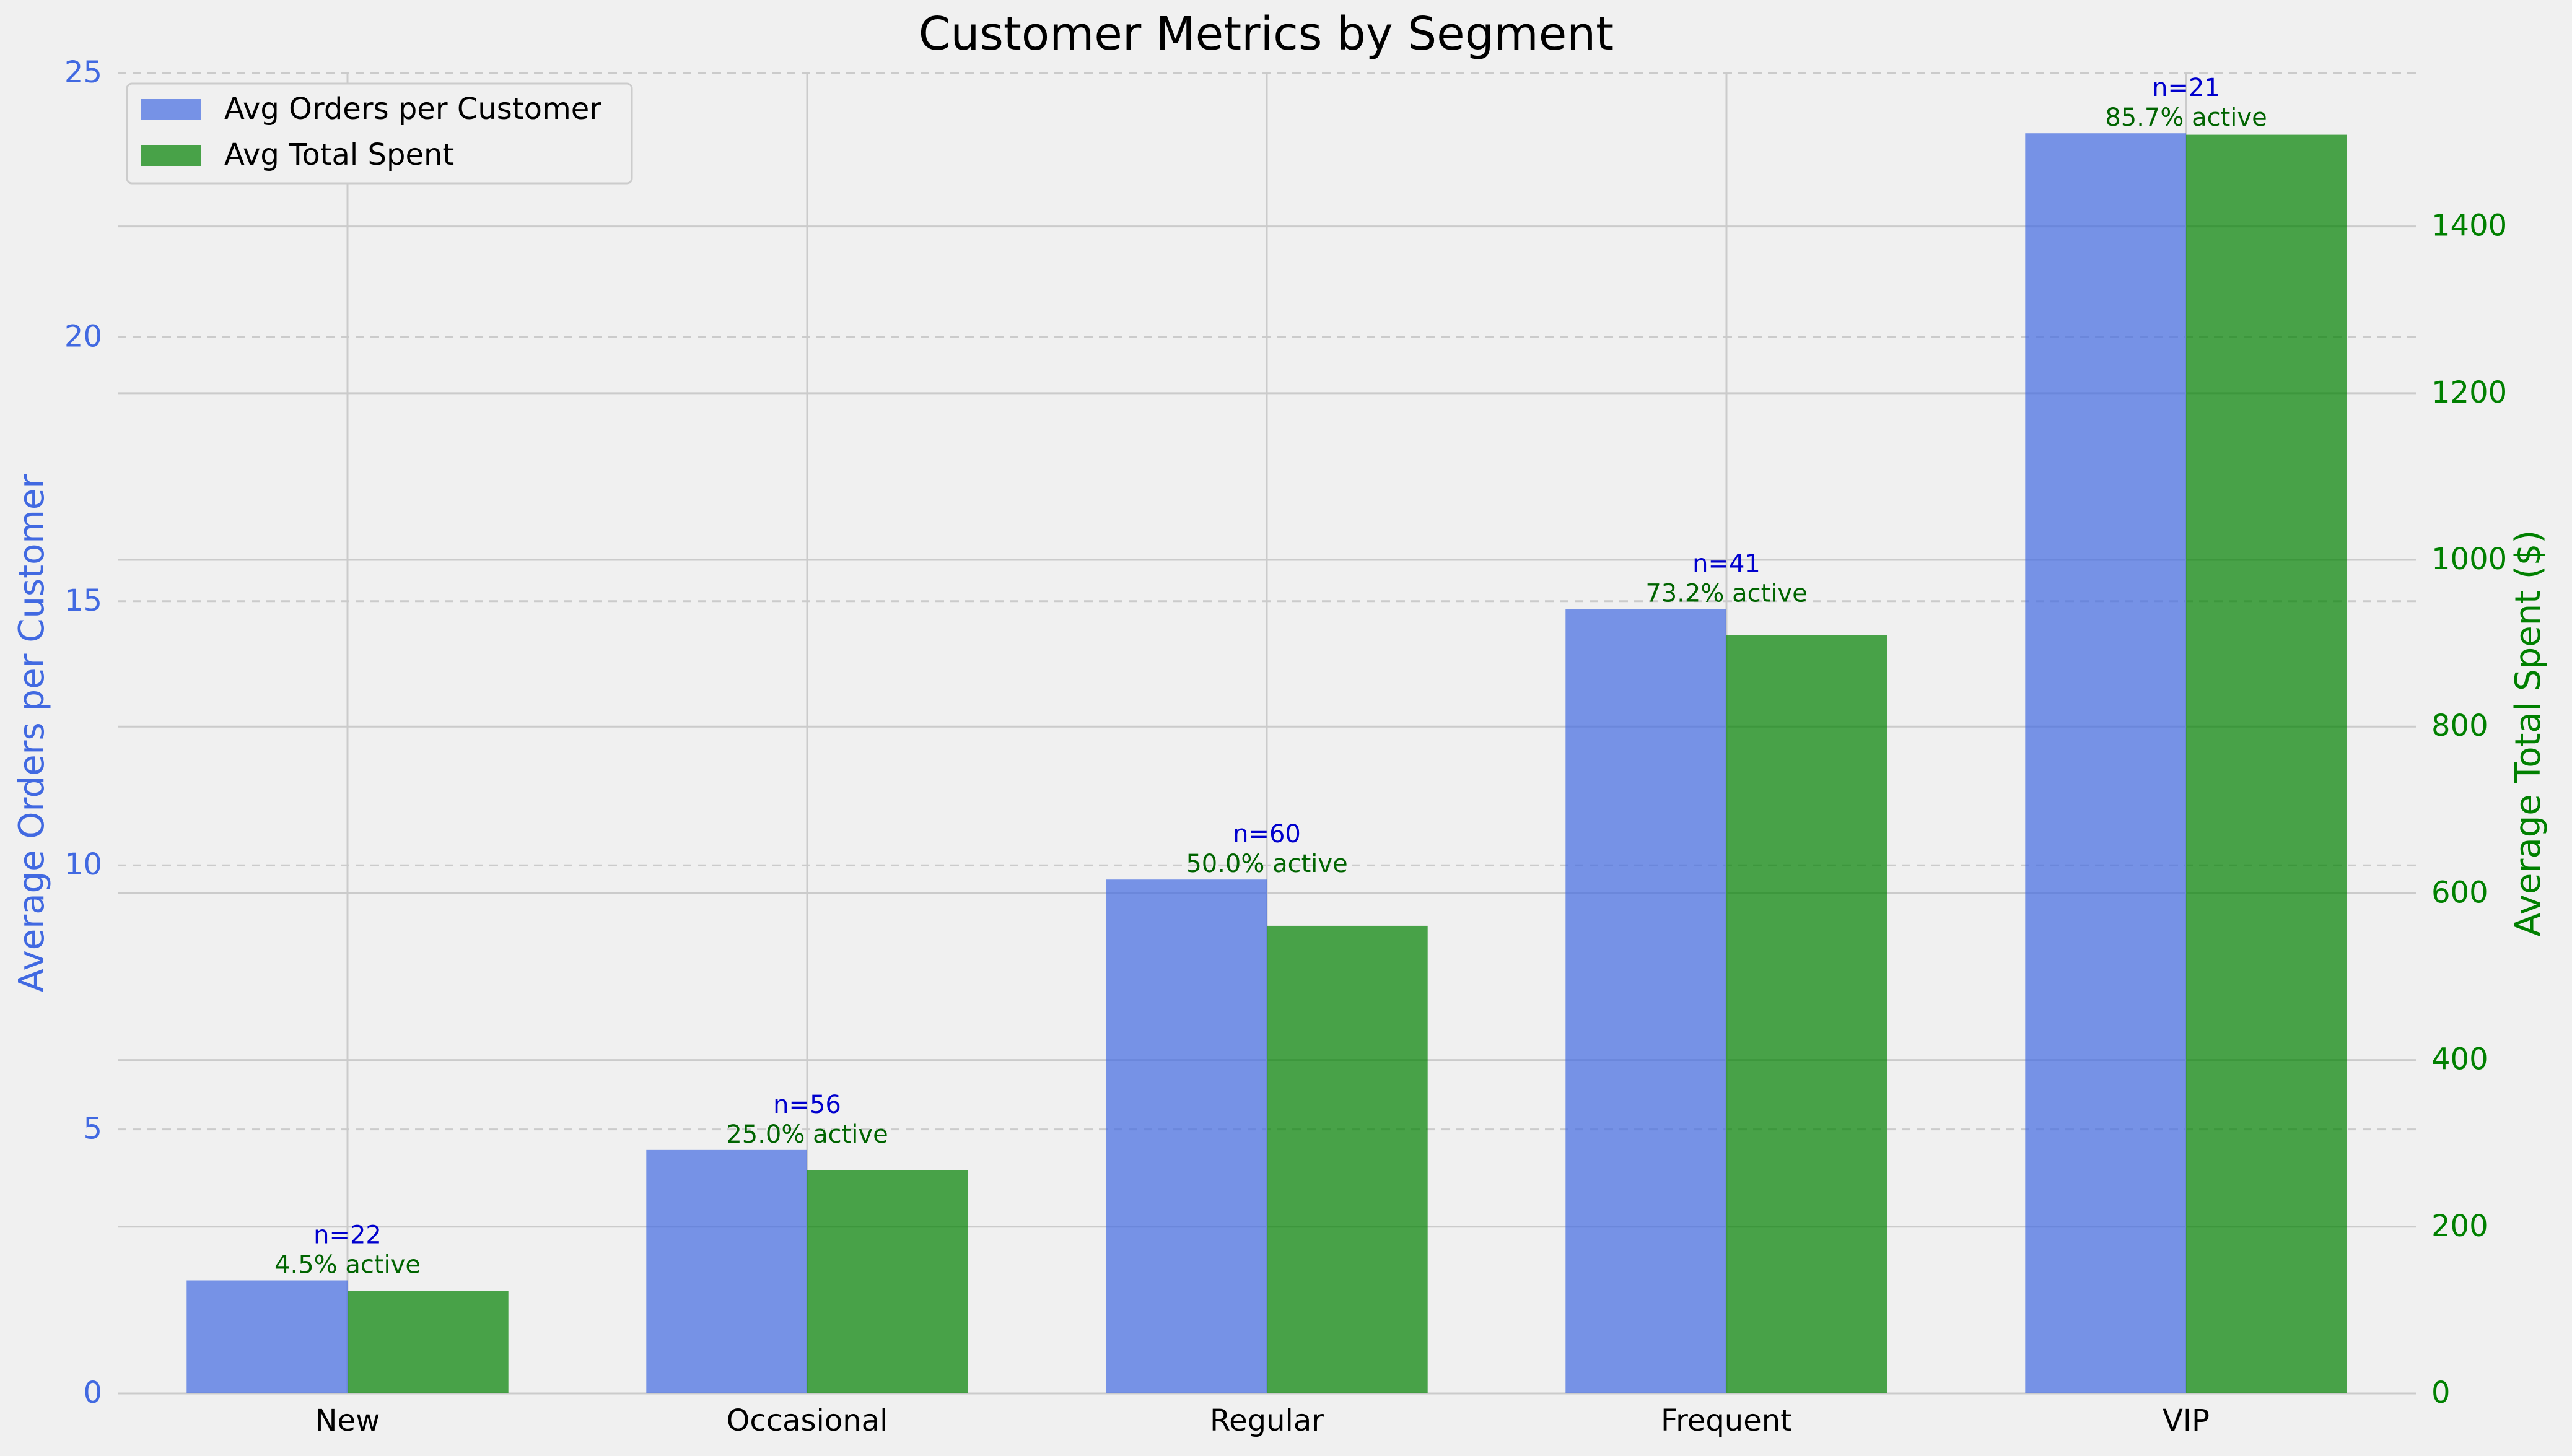 Image resolution: width=2572 pixels, height=1456 pixels. Describe the element at coordinates (83, 864) in the screenshot. I see `y-left-tick-label: 10` at that location.